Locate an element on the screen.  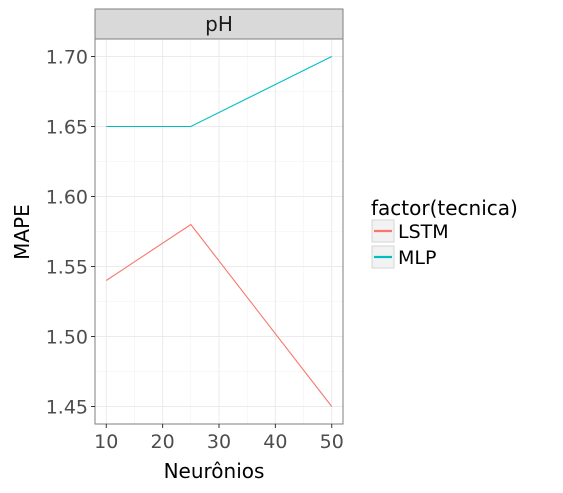
y-tick-label: 1.70 is located at coordinates (67, 58).